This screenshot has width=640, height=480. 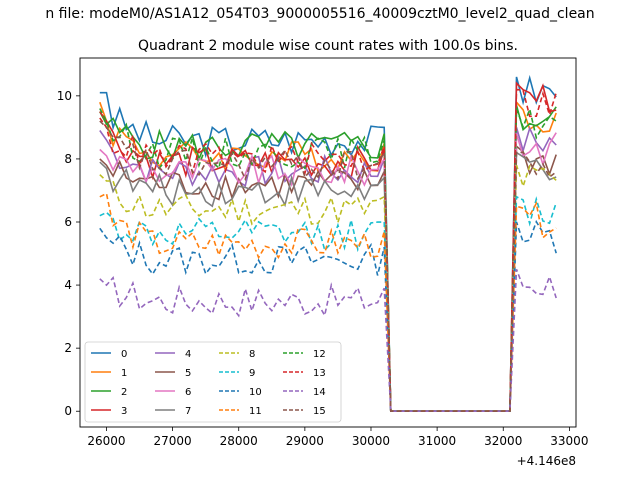 What do you see at coordinates (240, 392) in the screenshot?
I see `legend-item: 10` at bounding box center [240, 392].